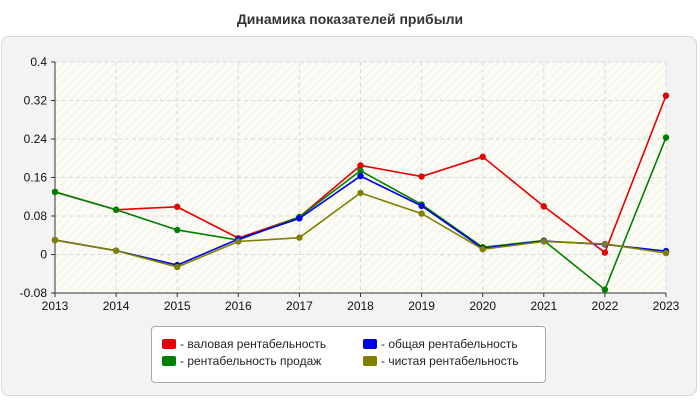  I want to click on x-tick-label: 2023, so click(666, 306).